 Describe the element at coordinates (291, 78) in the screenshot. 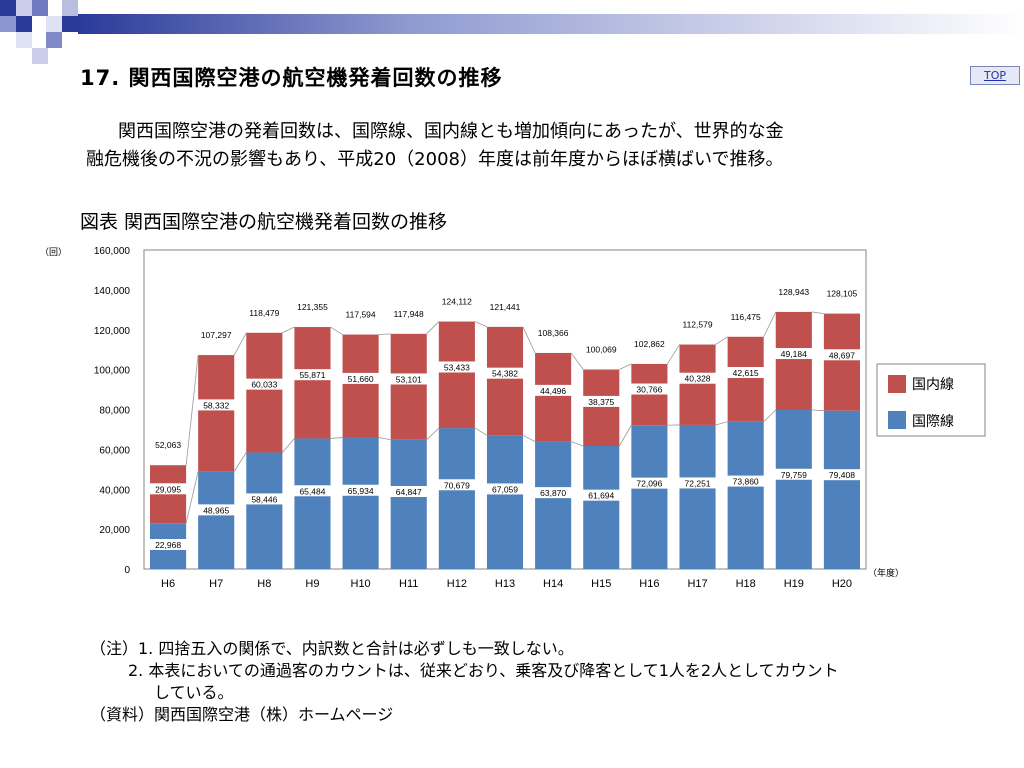

I see `page-title: 17. 関西国際空港の航空機発着回数の推移` at that location.